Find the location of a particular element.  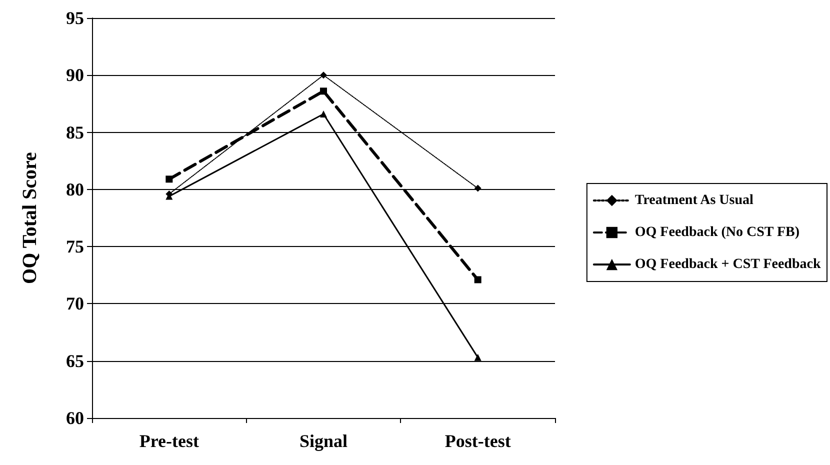

y-tick-label: 85 is located at coordinates (75, 132).